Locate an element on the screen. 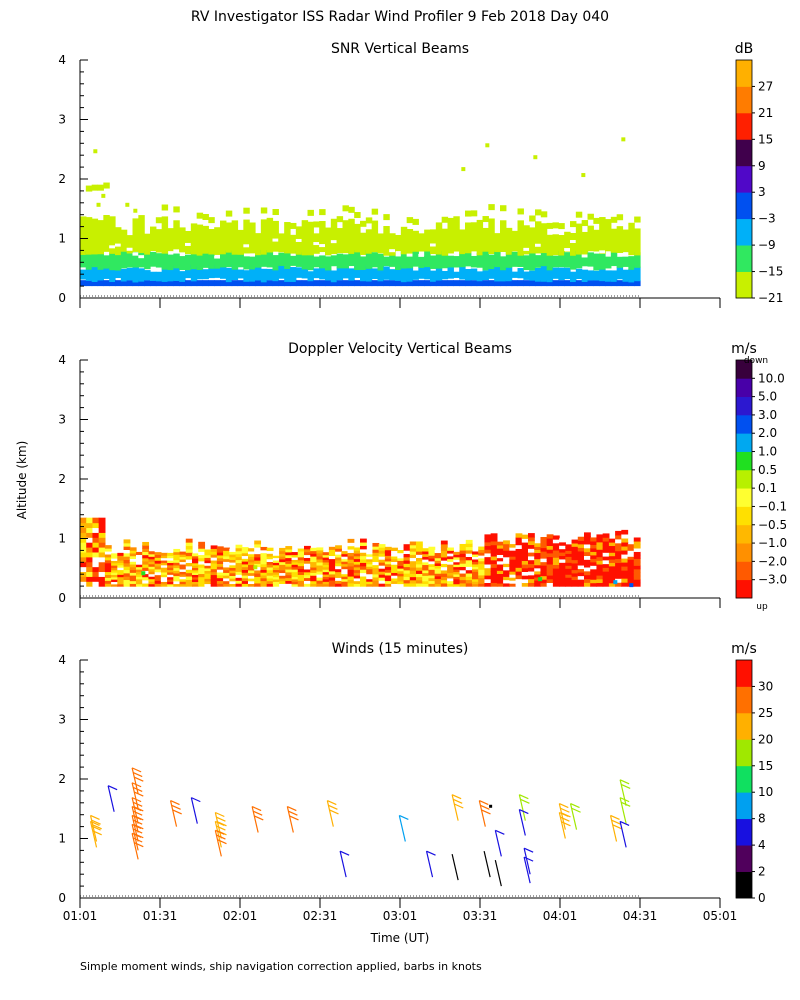 The image size is (800, 1000). barb-staff is located at coordinates (93, 828).